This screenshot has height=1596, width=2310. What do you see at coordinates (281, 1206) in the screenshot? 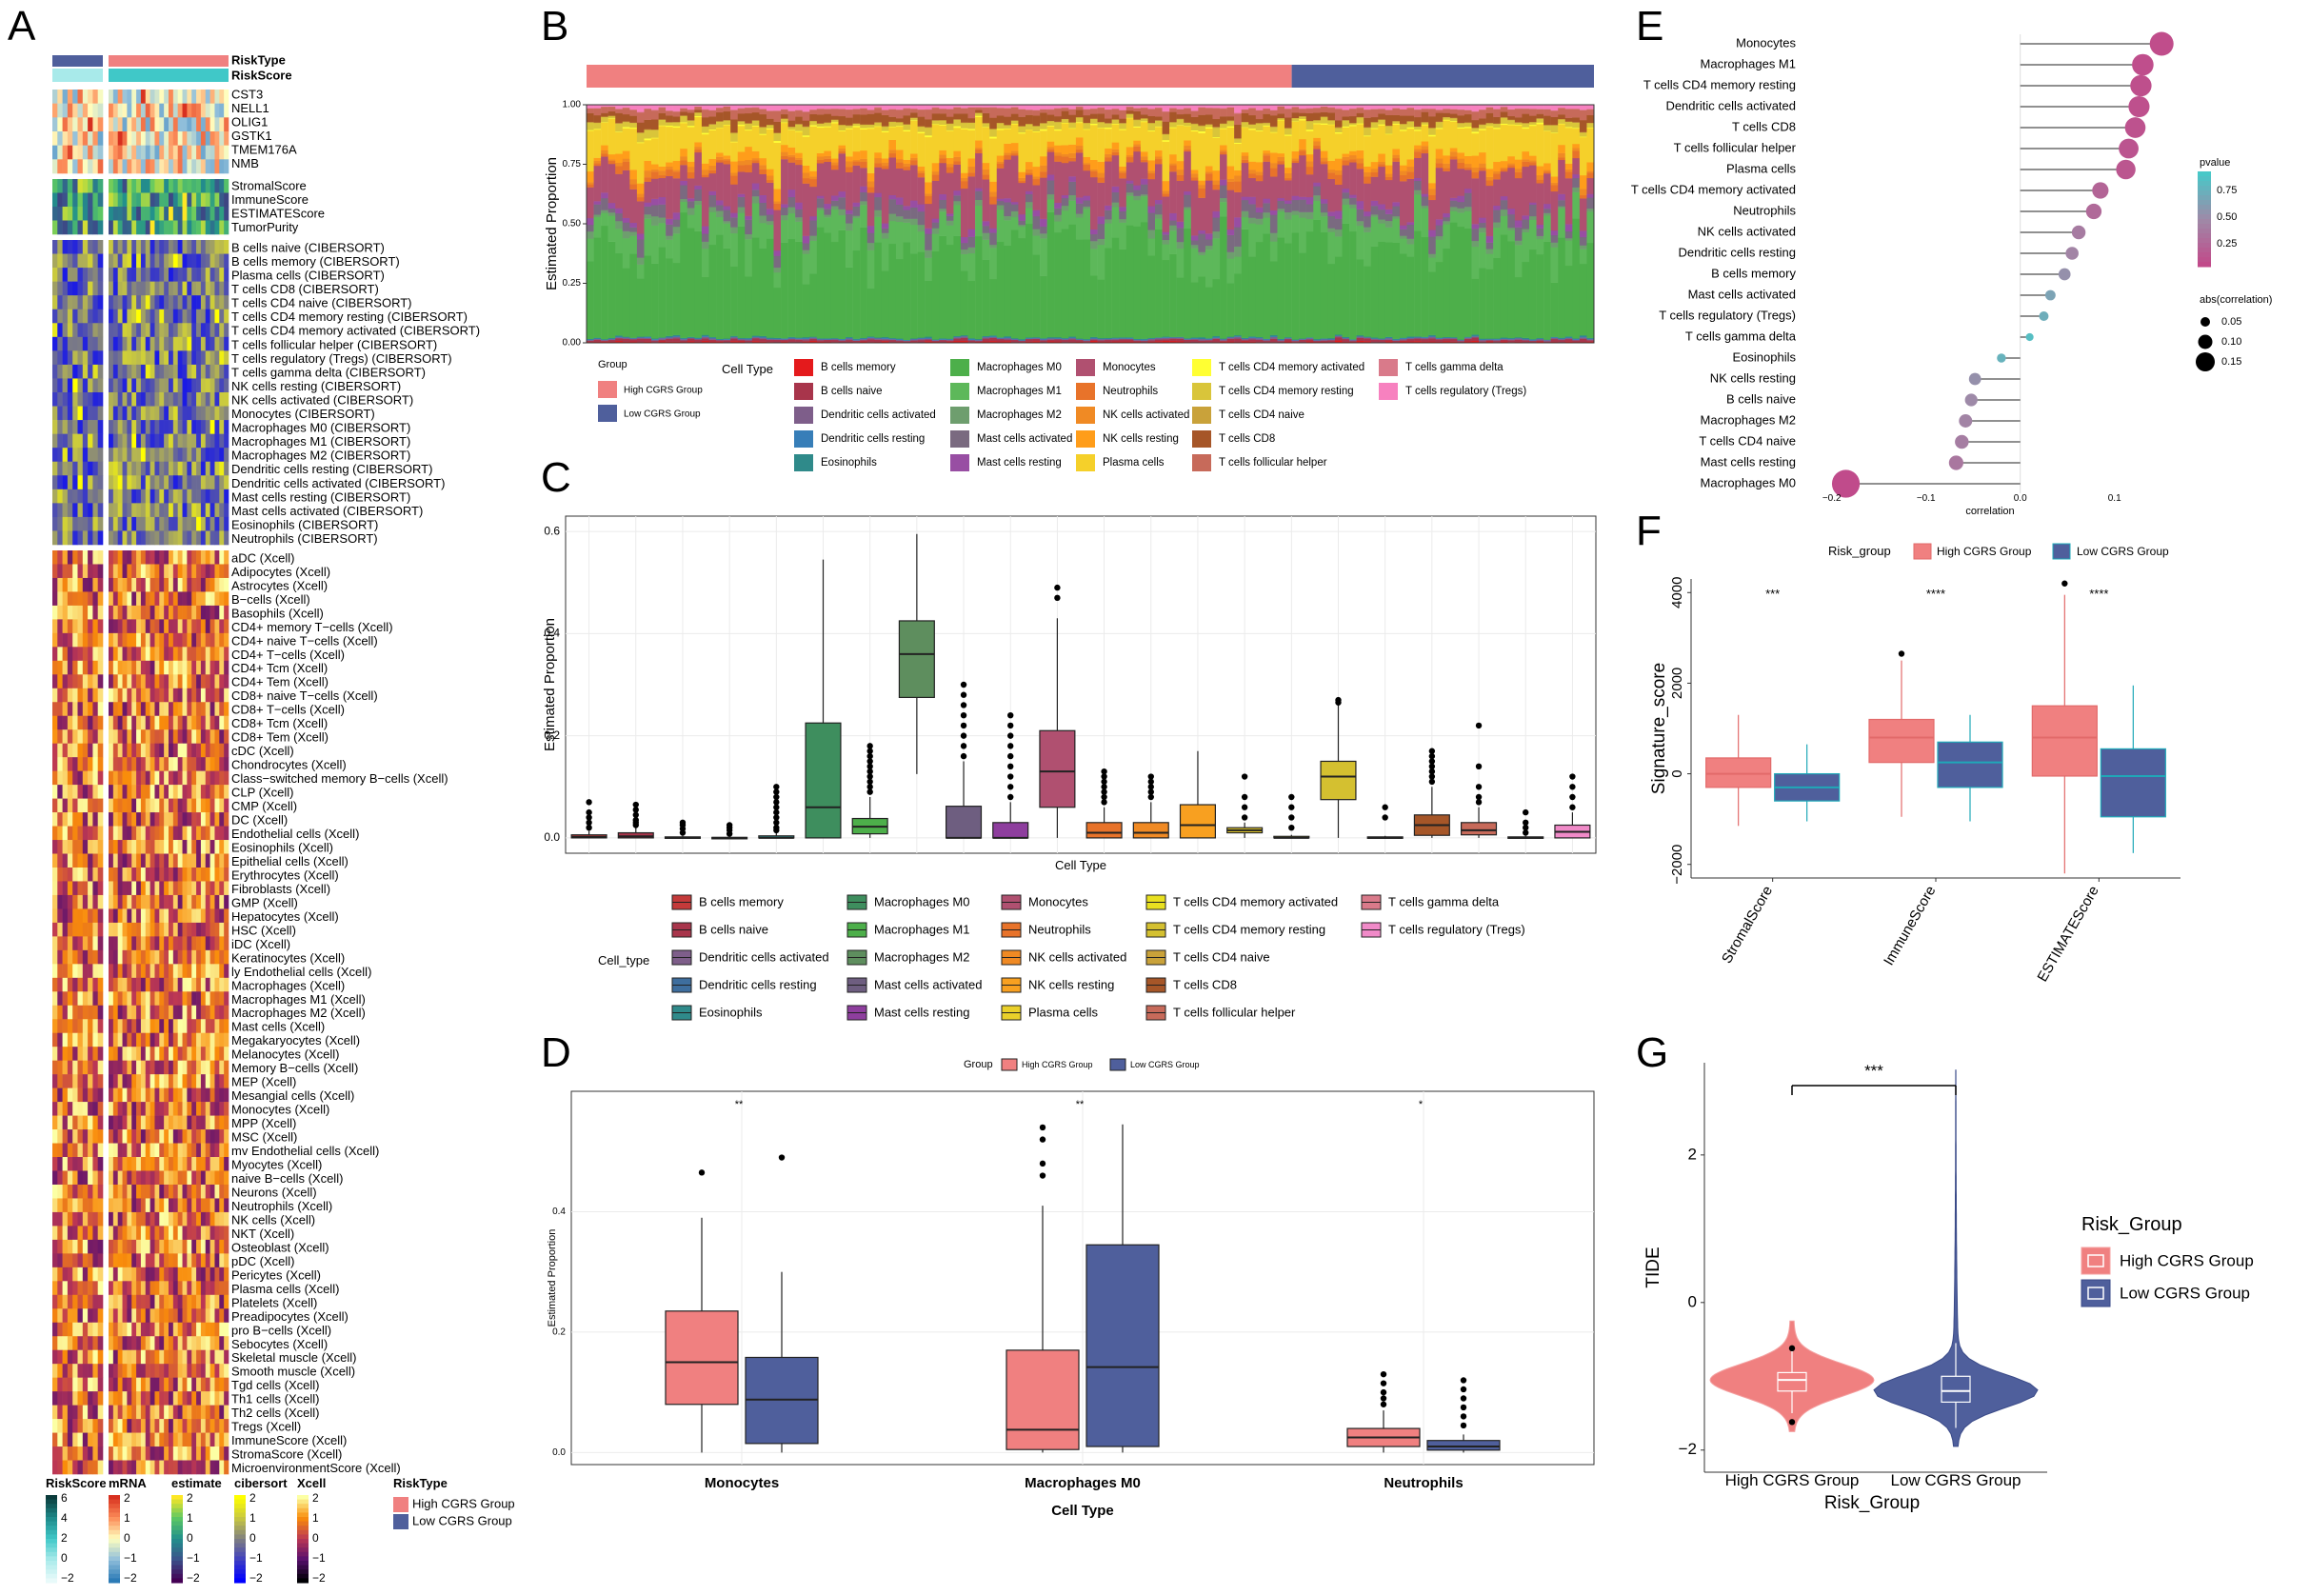
I see `heatmap-row-label: Neutrophils (Xcell)` at bounding box center [281, 1206].